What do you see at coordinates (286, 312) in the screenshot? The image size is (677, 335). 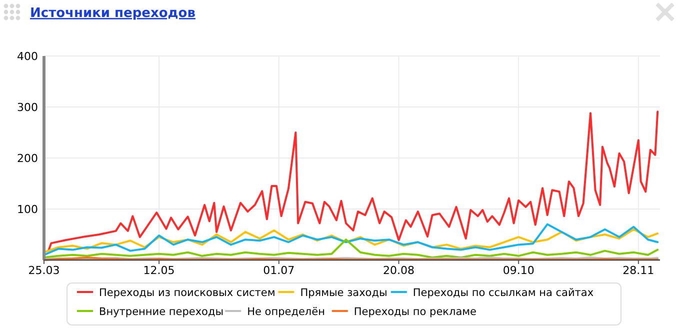 I see `legend-label: Не определён` at bounding box center [286, 312].